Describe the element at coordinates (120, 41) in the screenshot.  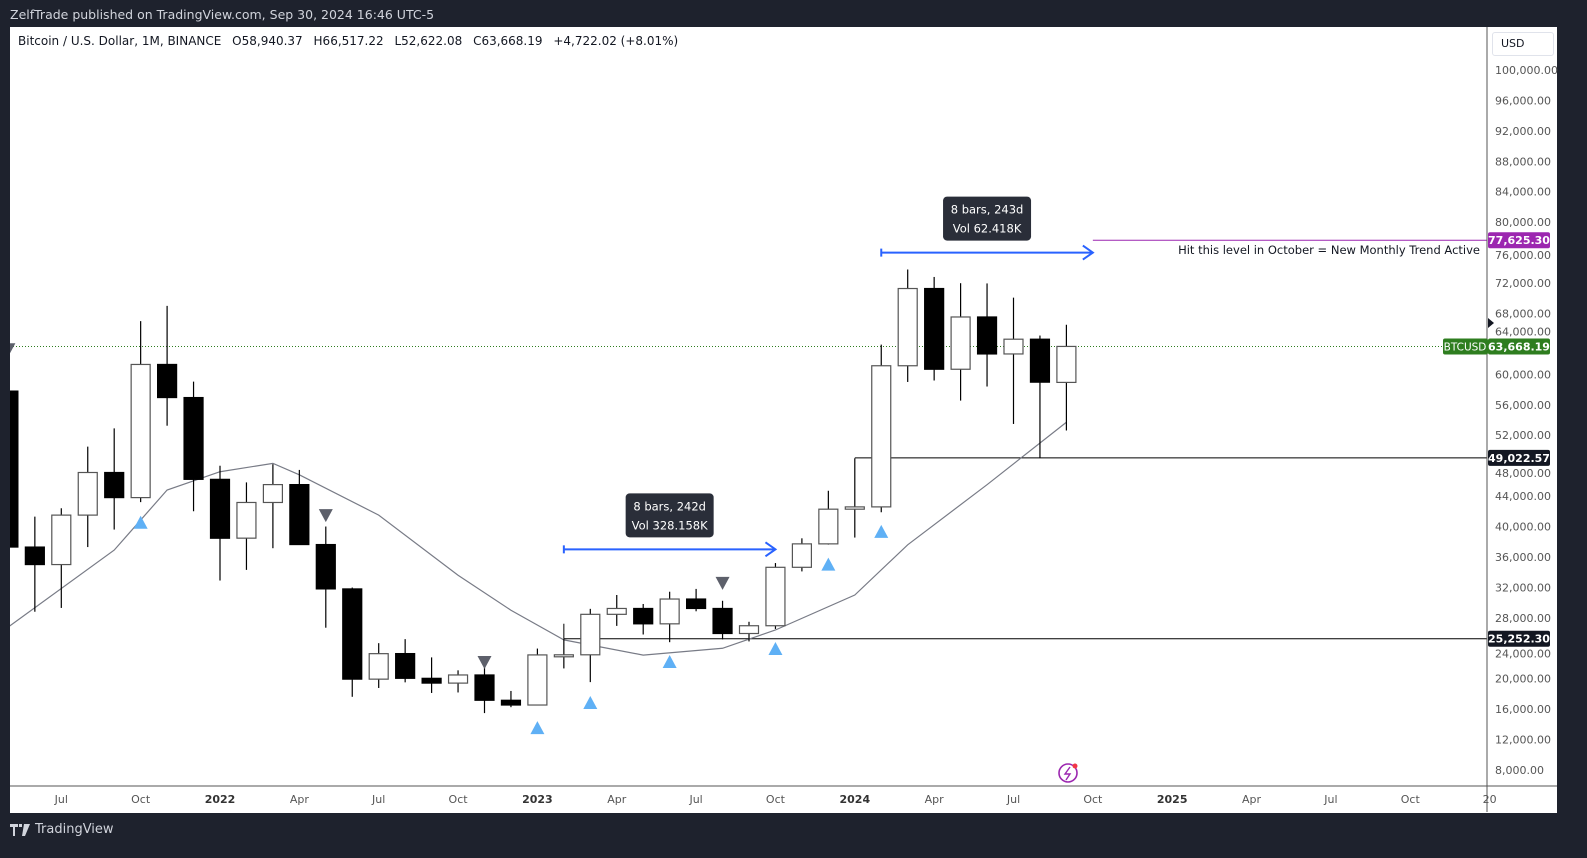
I see `symbol-name: Bitcoin / U.S. Dollar, 1M, BINANCE` at that location.